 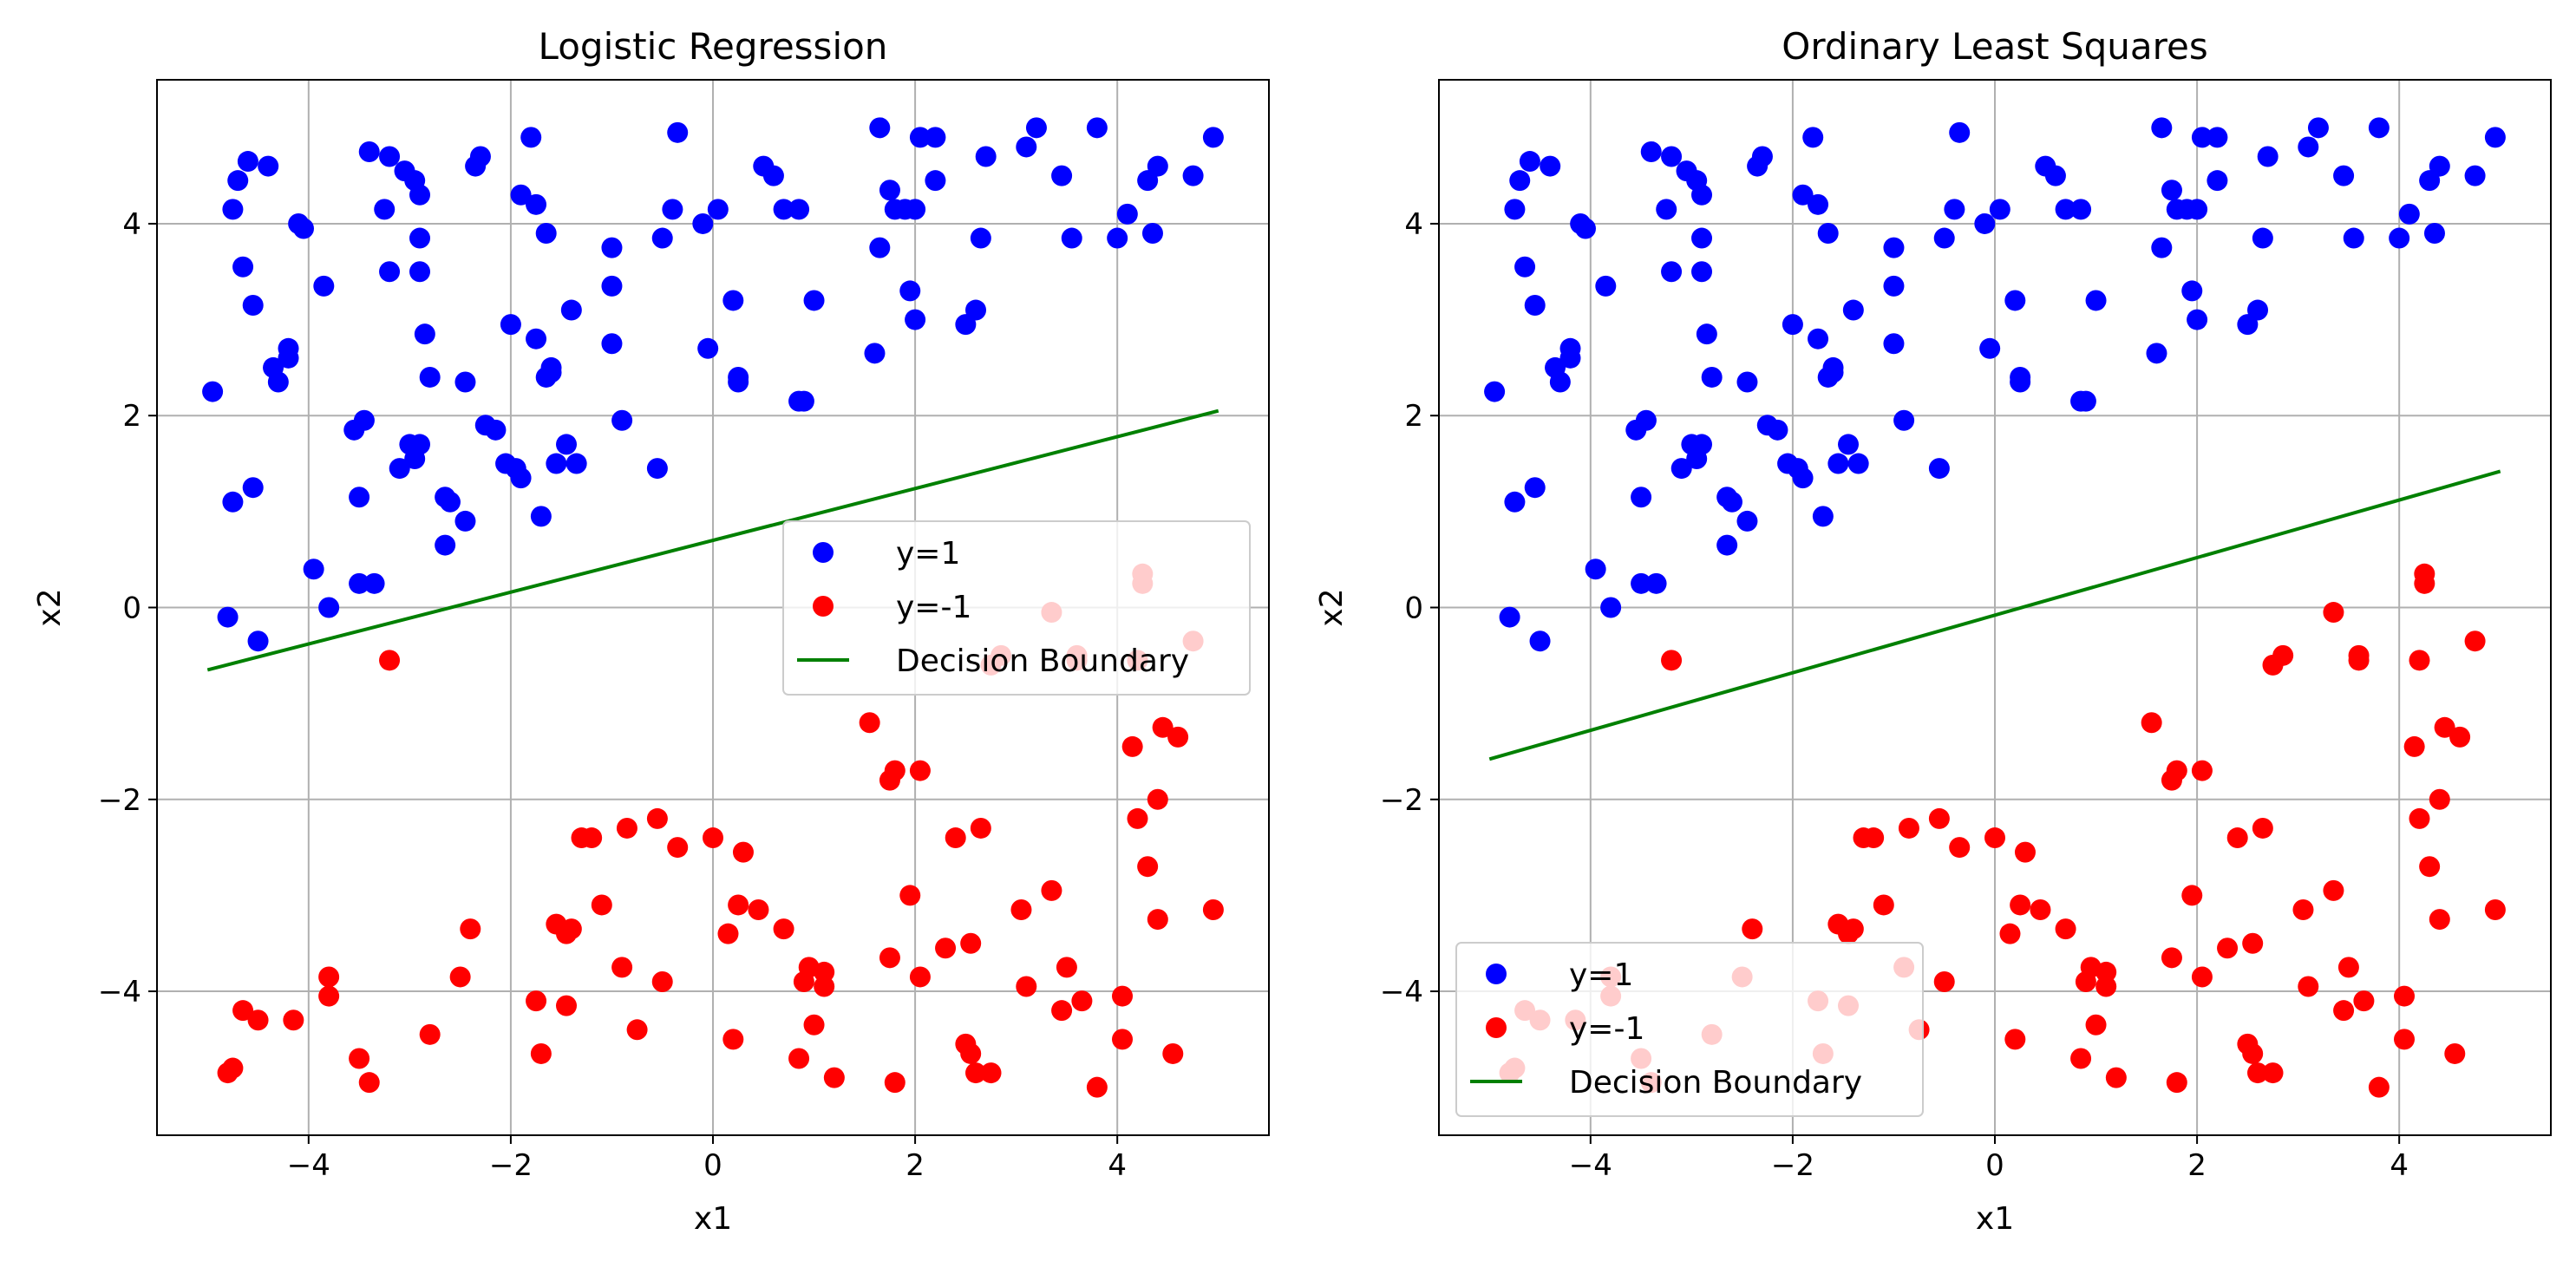 I want to click on y-tick-label: −2, so click(x=119, y=801).